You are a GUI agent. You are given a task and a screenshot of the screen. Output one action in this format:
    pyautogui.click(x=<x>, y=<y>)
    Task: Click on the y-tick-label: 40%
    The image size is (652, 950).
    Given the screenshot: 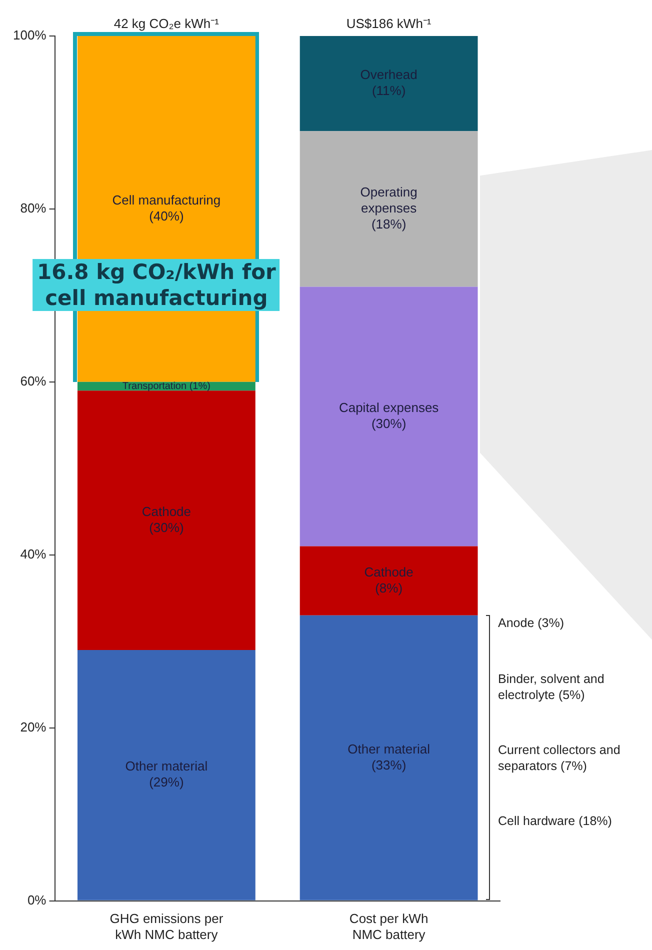 What is the action you would take?
    pyautogui.click(x=33, y=554)
    